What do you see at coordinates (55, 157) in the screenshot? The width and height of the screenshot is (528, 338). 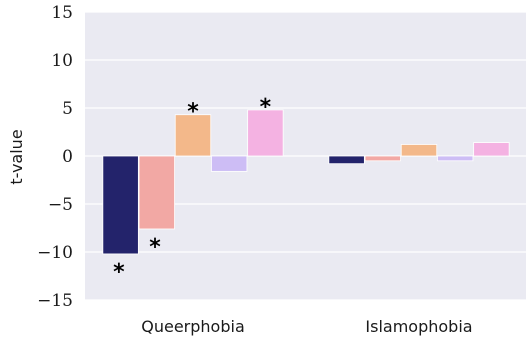 I see `y-tick-labels: 15 10 5 0 −5 −10 −15` at bounding box center [55, 157].